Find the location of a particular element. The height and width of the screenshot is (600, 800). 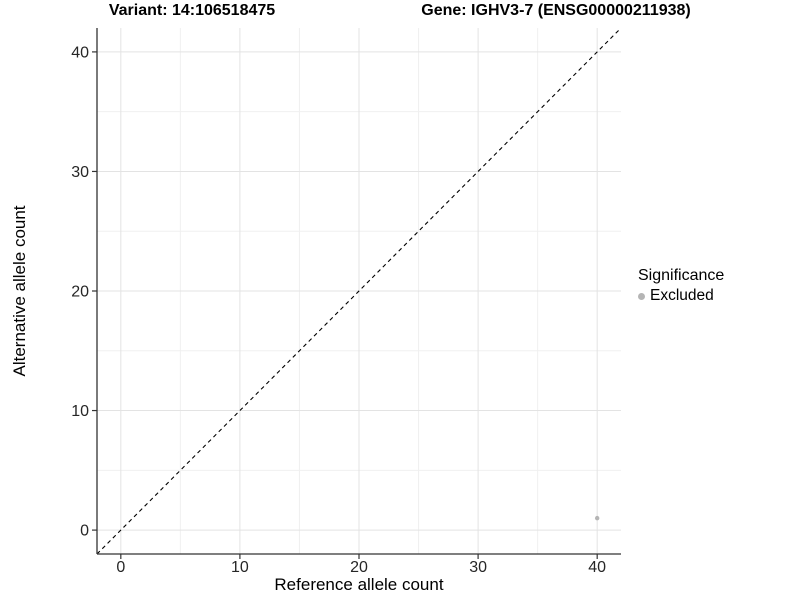

legend-item-label: Excluded is located at coordinates (682, 295).